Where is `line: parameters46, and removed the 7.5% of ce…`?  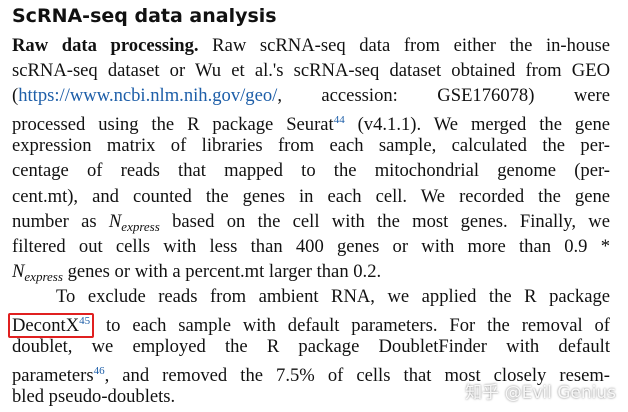 line: parameters46, and removed the 7.5% of ce… is located at coordinates (311, 373).